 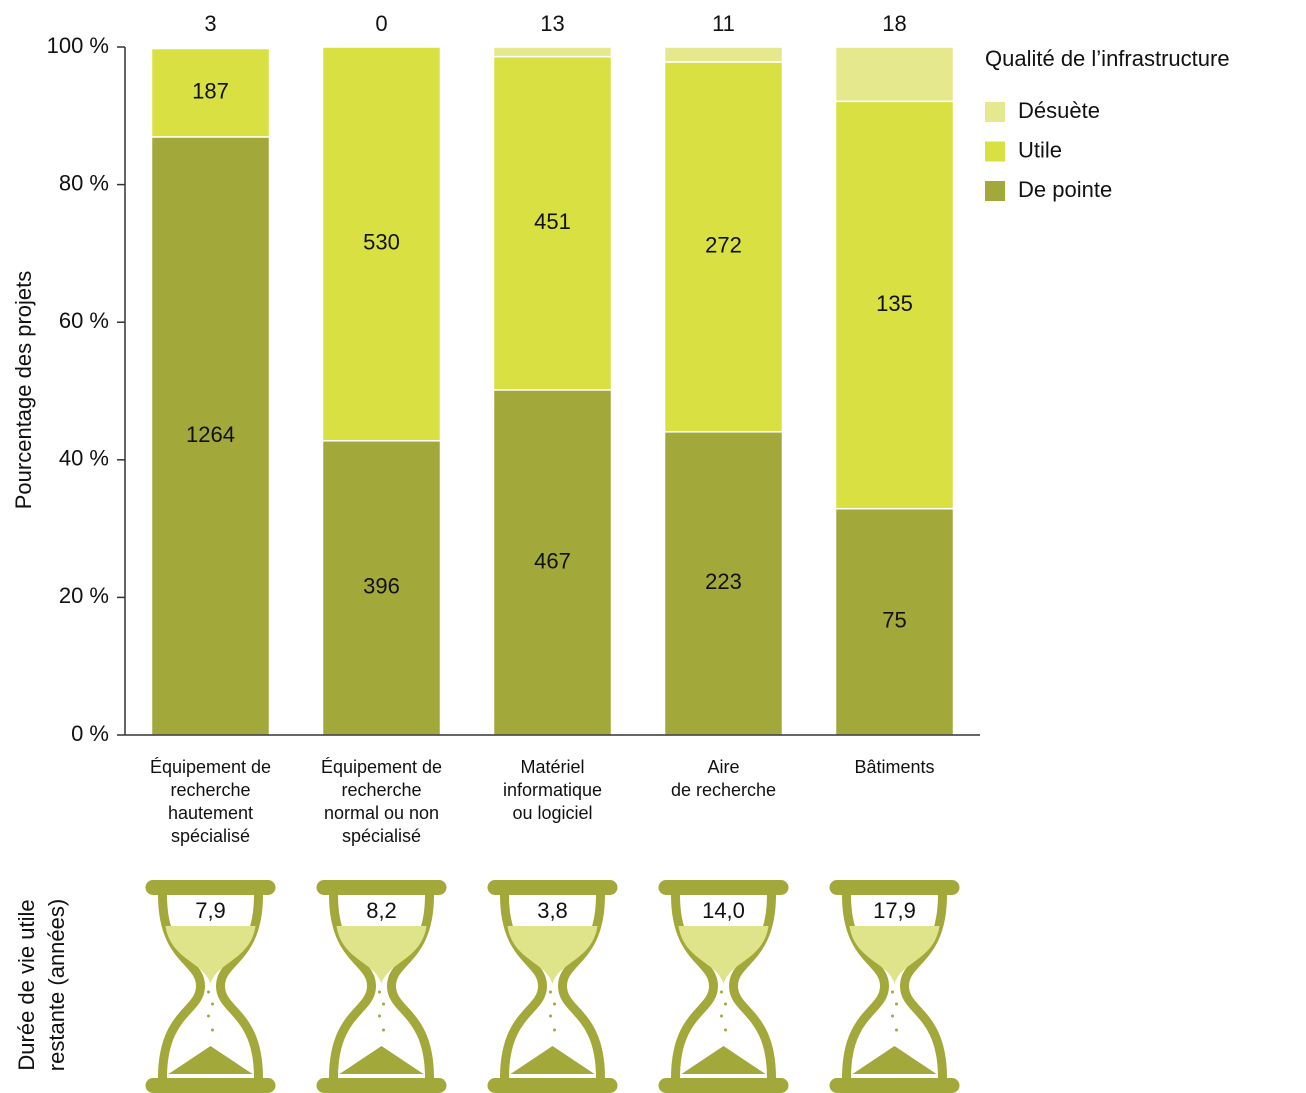 I want to click on x-tick-label: informatique, so click(x=552, y=790).